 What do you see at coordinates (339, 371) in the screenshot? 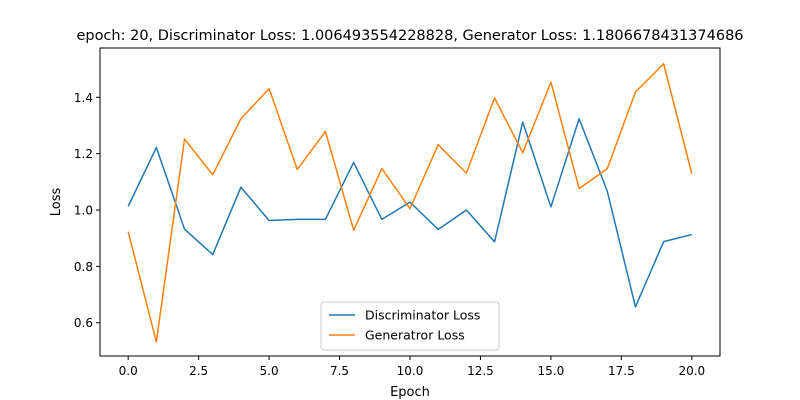
I see `x-tick-label: 7.5` at bounding box center [339, 371].